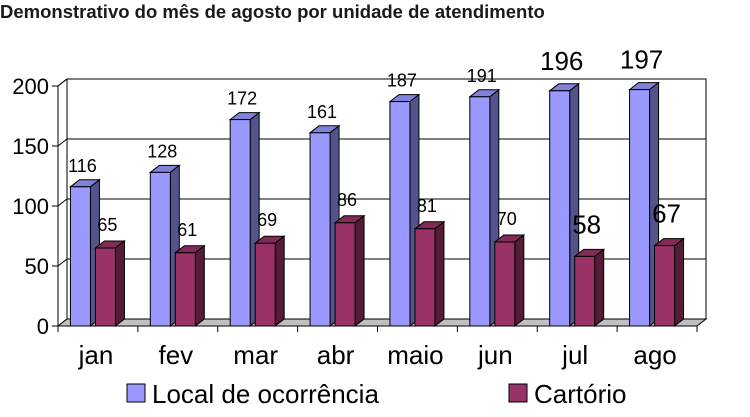 The width and height of the screenshot is (750, 417). Describe the element at coordinates (267, 220) in the screenshot. I see `data-label: 69` at that location.